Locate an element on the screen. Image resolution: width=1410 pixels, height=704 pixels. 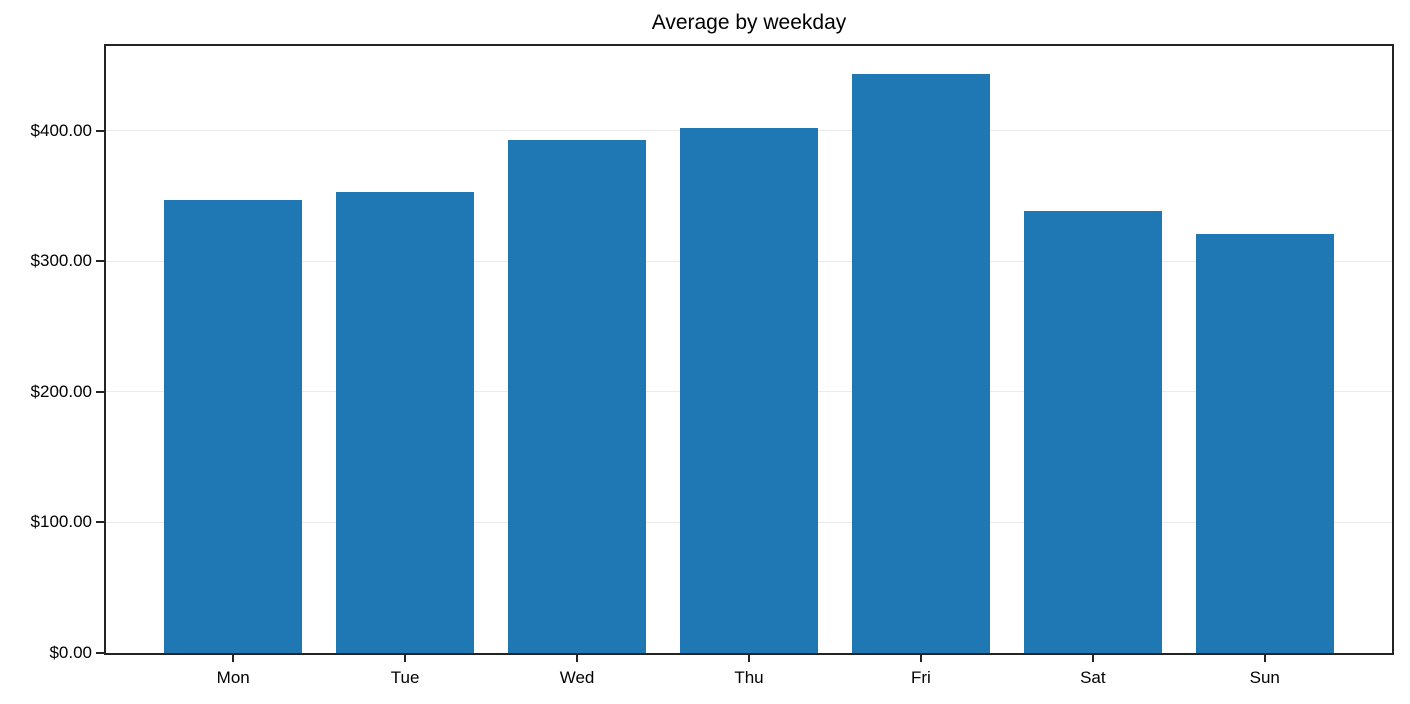
y-axis-tick-label: $300.00 is located at coordinates (61, 261).